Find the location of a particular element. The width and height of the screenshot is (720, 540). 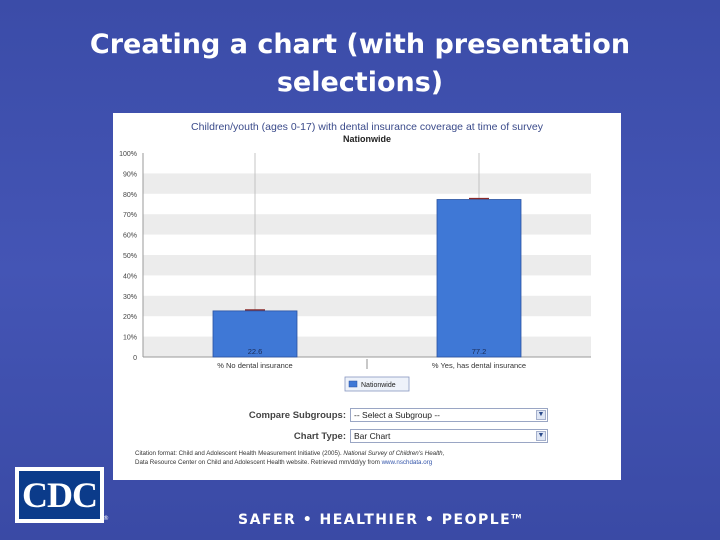

compare-subgroups-value: -- Select a Subgroup -- is located at coordinates (397, 415).